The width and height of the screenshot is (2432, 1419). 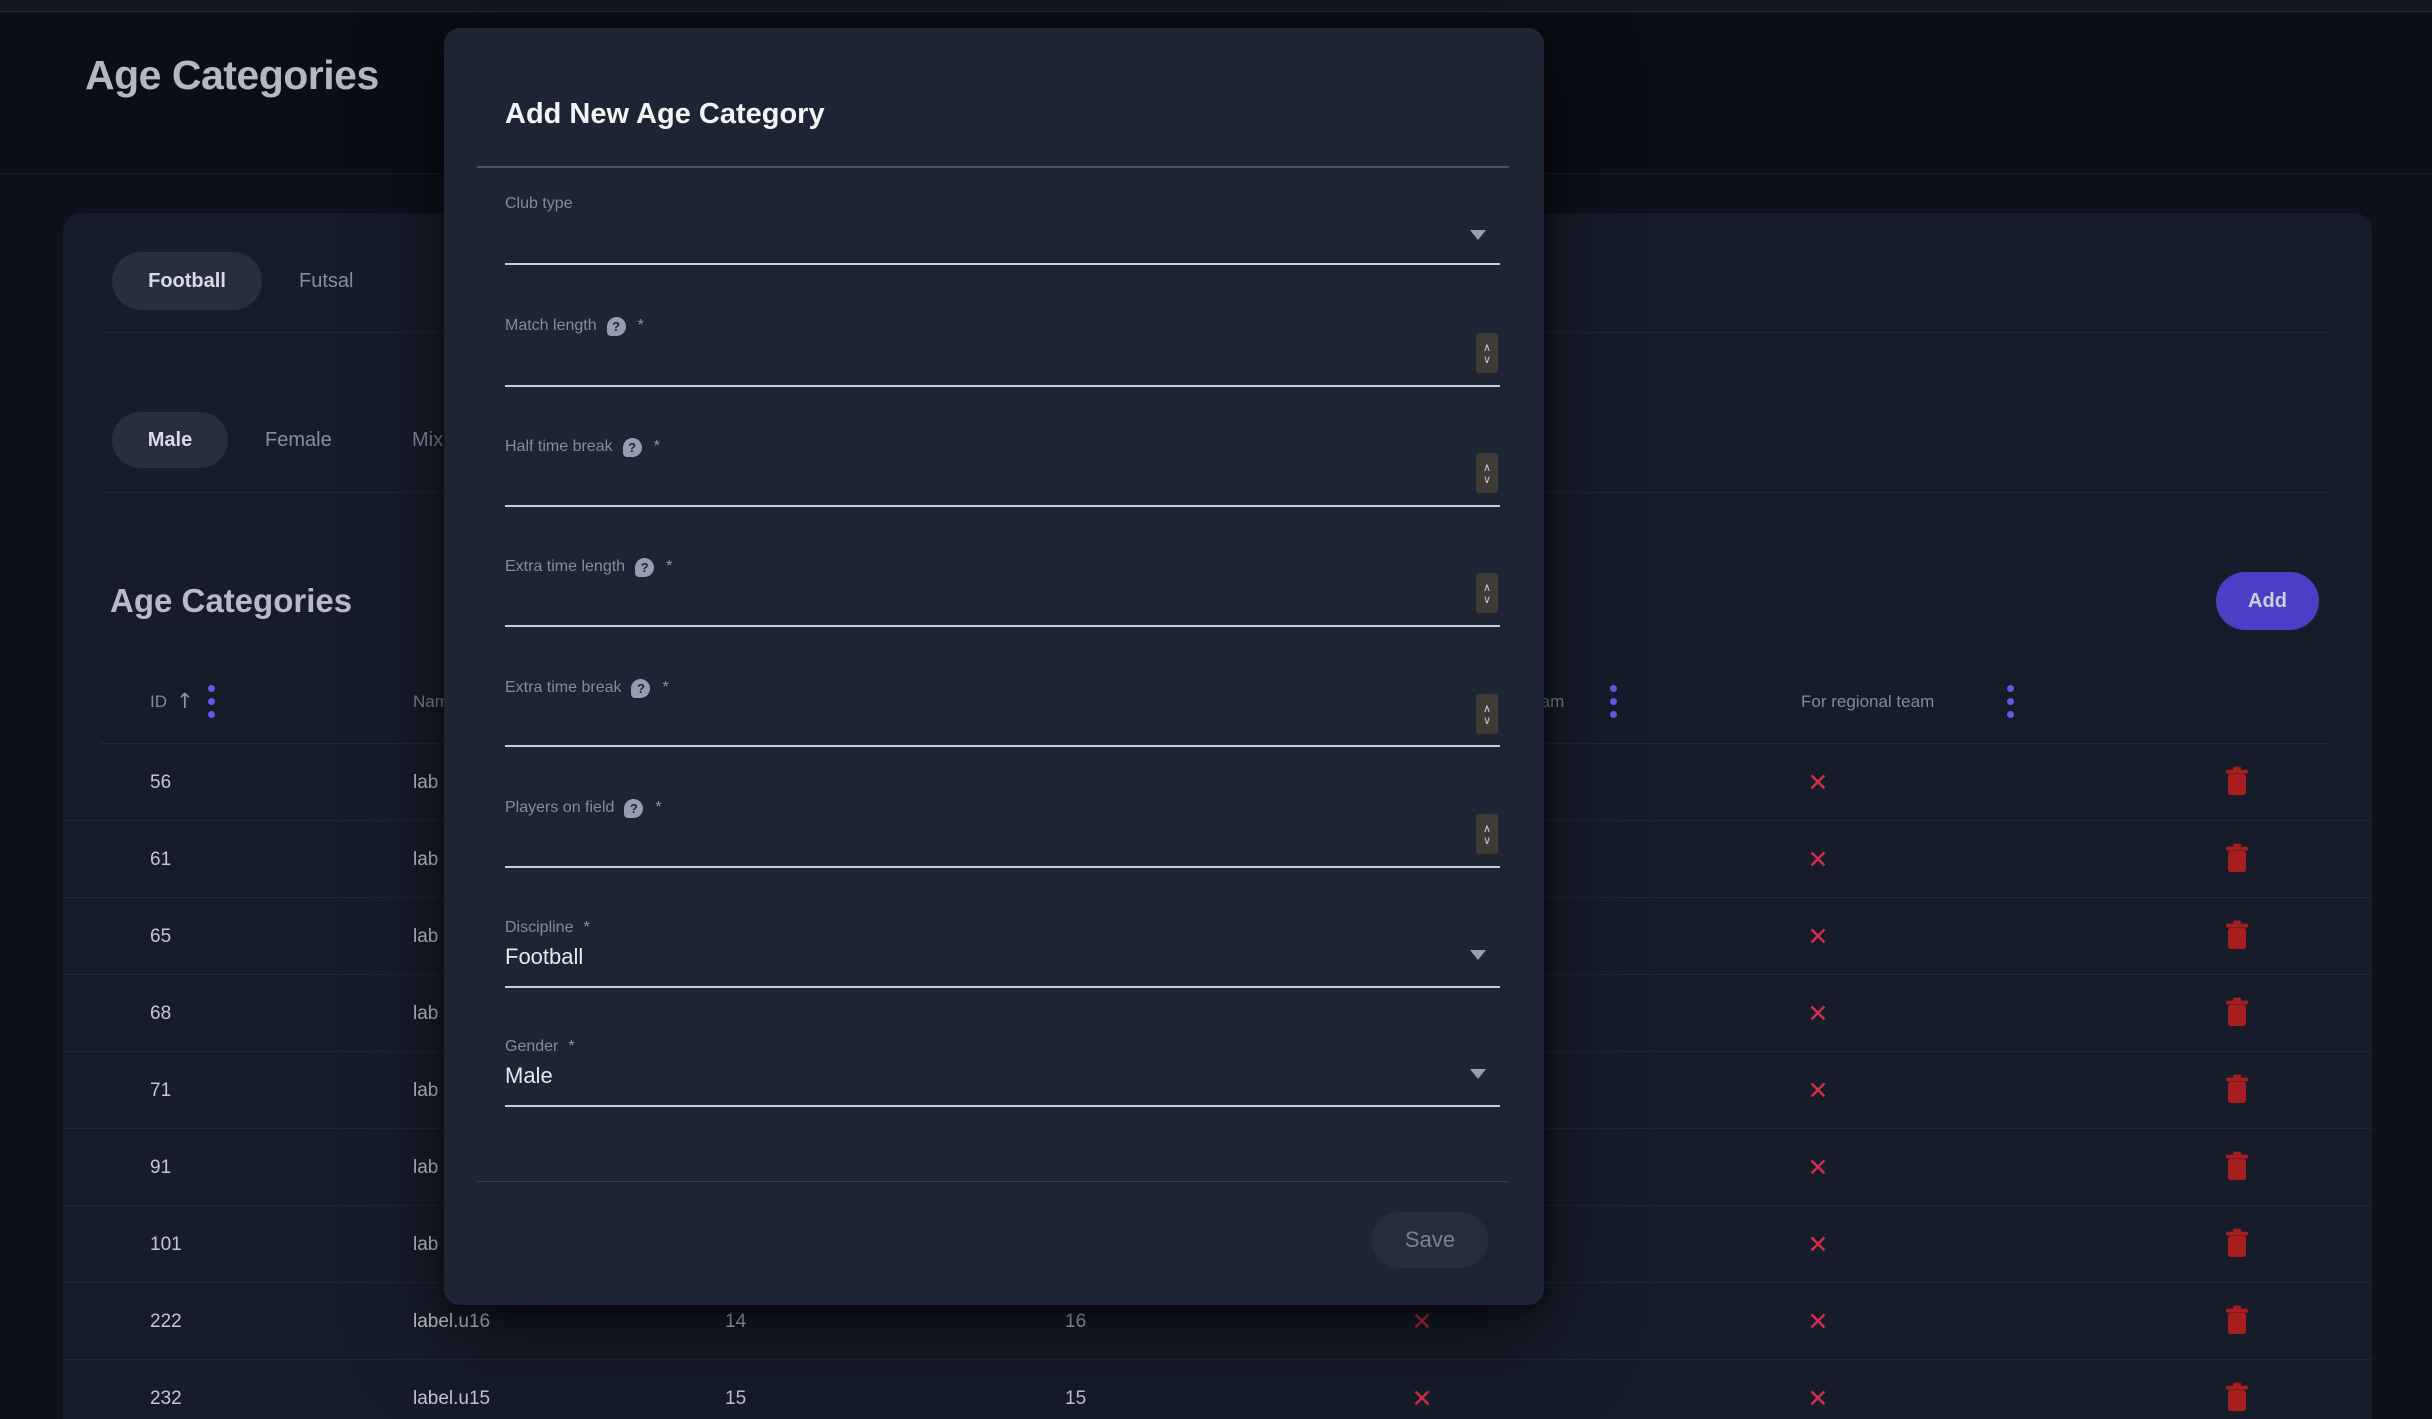 I want to click on field-label-match-length: Match length ? *, so click(x=574, y=326).